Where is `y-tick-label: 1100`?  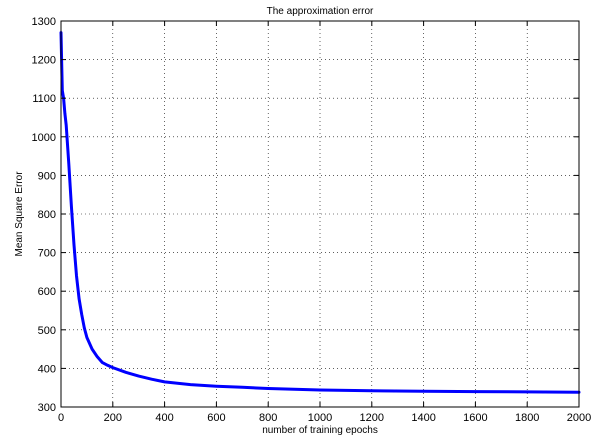
y-tick-label: 1100 is located at coordinates (44, 99).